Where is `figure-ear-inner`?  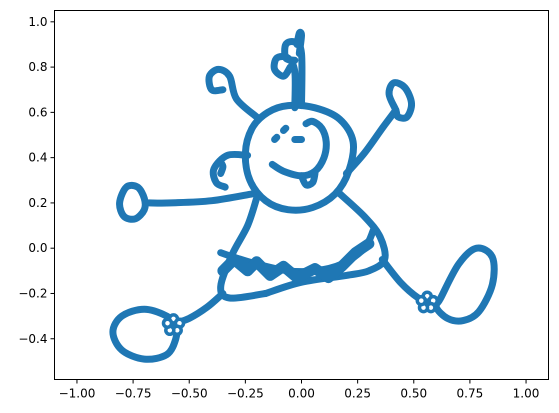 figure-ear-inner is located at coordinates (222, 167).